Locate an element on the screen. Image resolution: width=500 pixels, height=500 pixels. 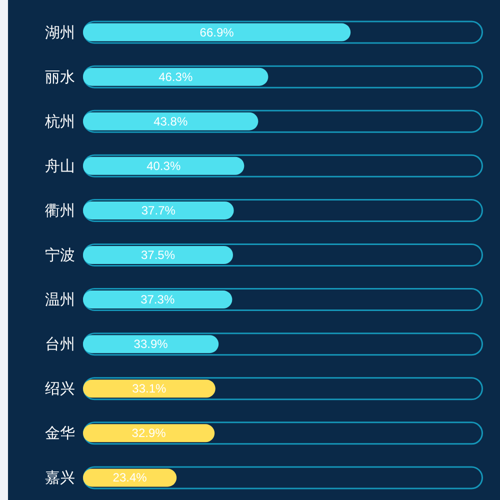
data-label: 43.8% is located at coordinates (171, 121).